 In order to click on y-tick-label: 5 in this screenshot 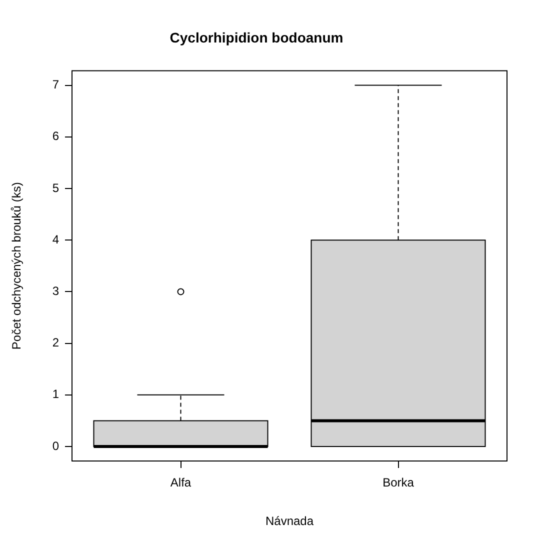, I will do `click(56, 187)`.